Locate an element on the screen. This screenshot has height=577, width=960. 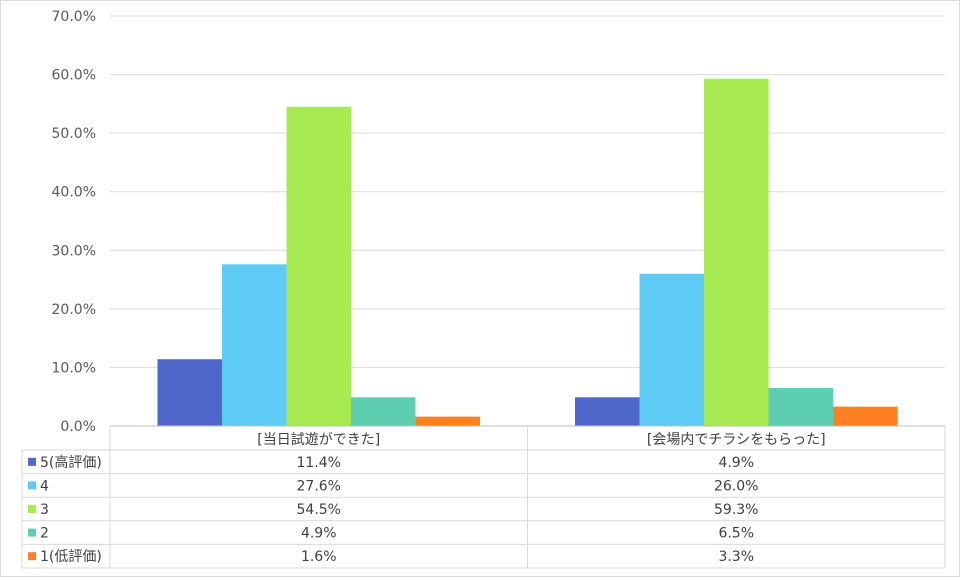
data-label: 1.6% is located at coordinates (319, 557).